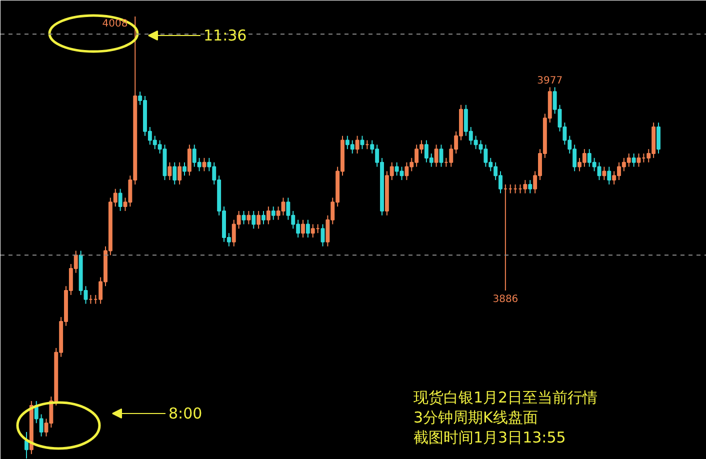 The height and width of the screenshot is (459, 706). Describe the element at coordinates (185, 413) in the screenshot. I see `annotation: 8:00` at that location.